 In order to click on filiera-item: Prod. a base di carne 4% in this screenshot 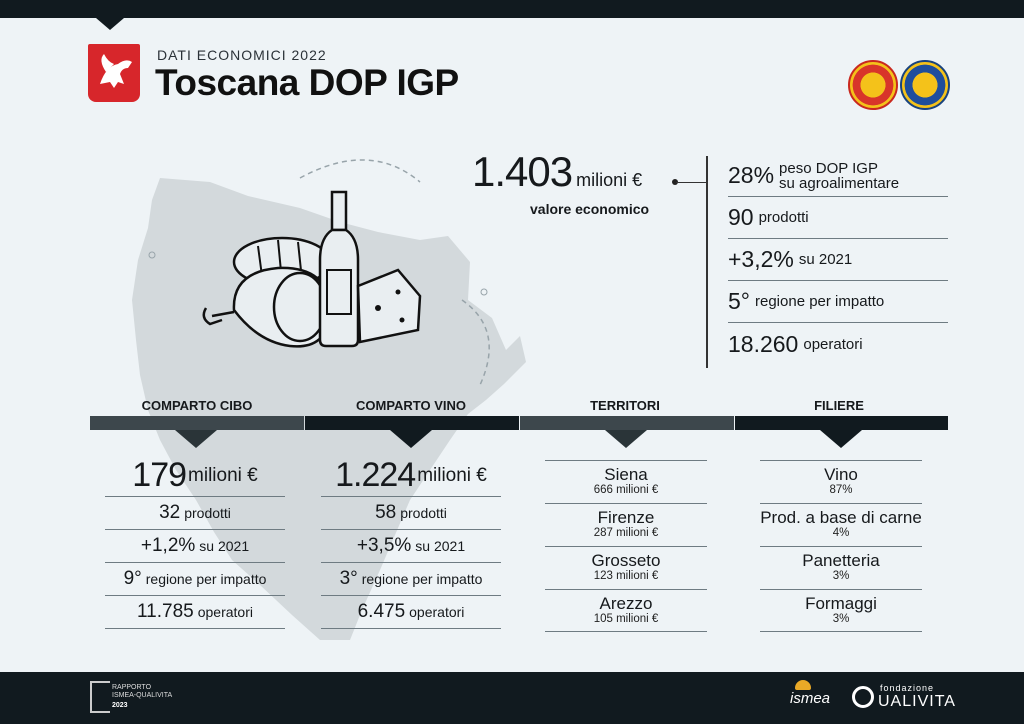, I will do `click(841, 524)`.